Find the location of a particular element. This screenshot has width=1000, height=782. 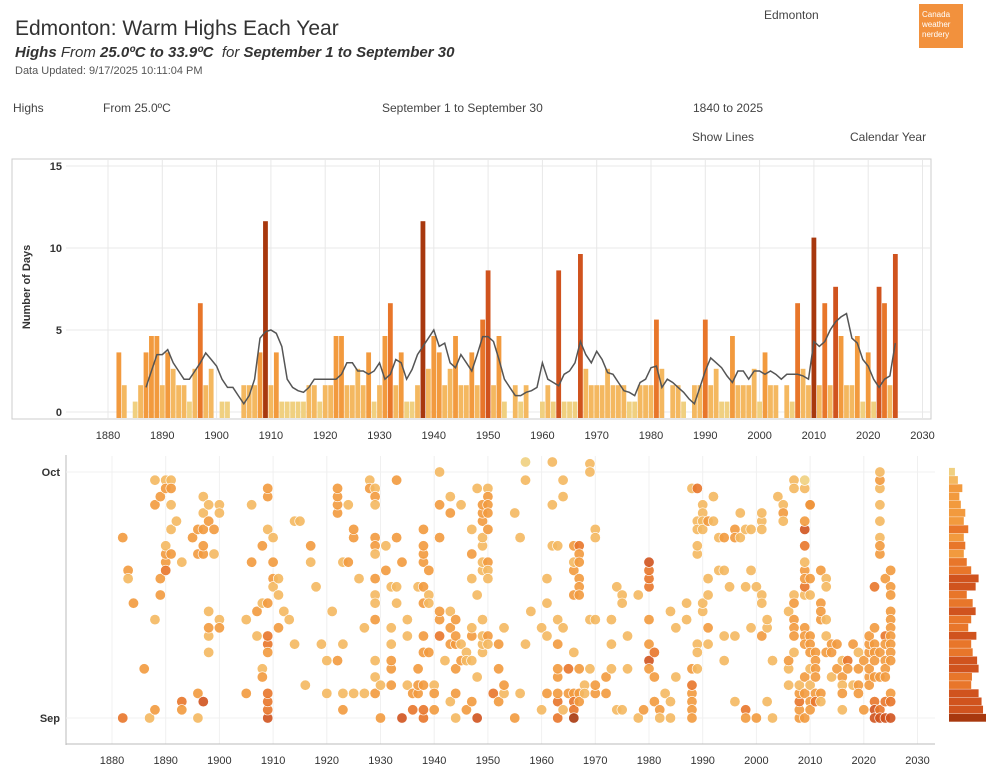

bar-x-tick-label: 1920 is located at coordinates (325, 436).